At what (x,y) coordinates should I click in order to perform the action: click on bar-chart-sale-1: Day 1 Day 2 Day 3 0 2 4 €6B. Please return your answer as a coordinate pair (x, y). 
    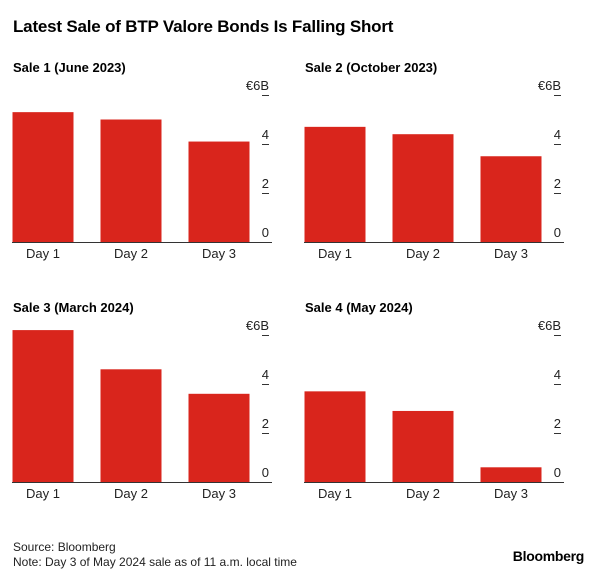
    Looking at the image, I should click on (142, 169).